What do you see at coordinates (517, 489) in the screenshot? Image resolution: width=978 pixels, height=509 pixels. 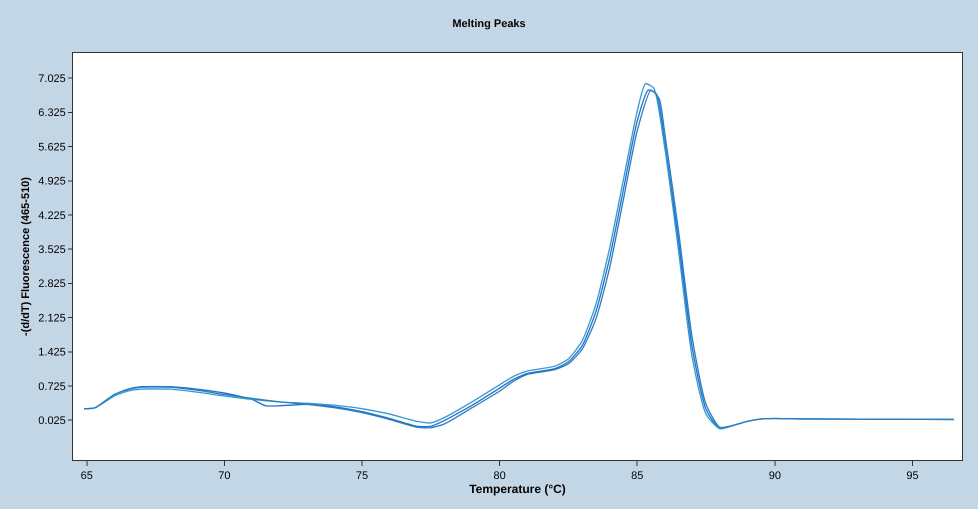 I see `x-axis-title: Temperature (°C)` at bounding box center [517, 489].